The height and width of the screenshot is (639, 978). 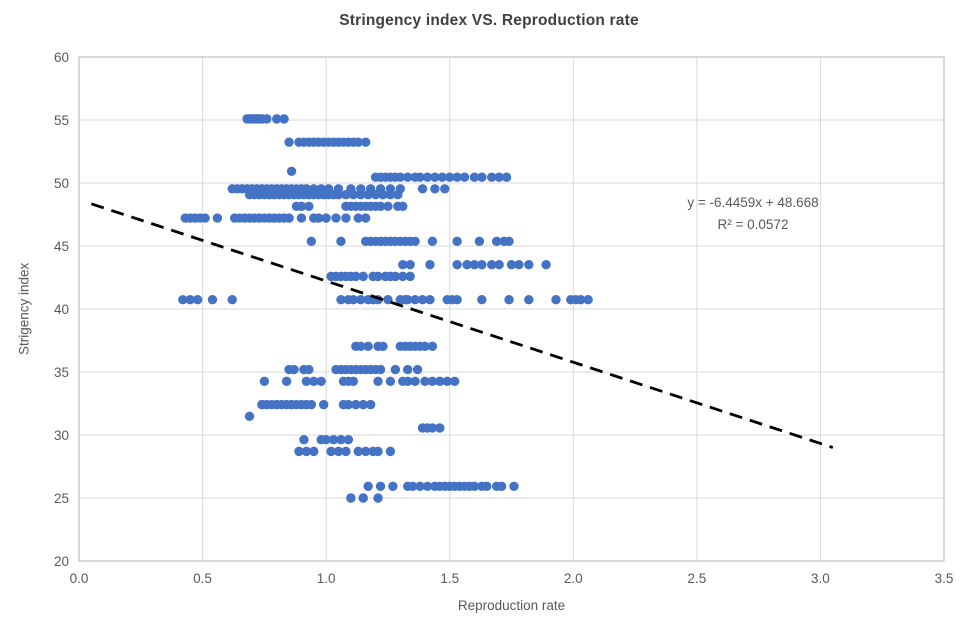 What do you see at coordinates (511, 605) in the screenshot?
I see `x-axis-title: Reproduction rate` at bounding box center [511, 605].